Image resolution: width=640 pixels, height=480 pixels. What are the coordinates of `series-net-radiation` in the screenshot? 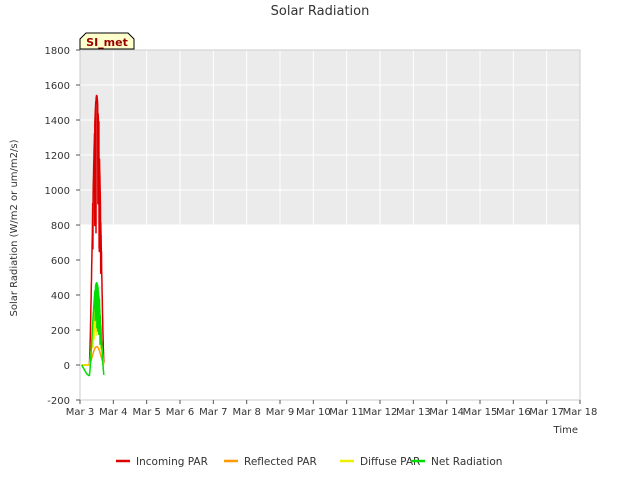 It's located at (93, 329).